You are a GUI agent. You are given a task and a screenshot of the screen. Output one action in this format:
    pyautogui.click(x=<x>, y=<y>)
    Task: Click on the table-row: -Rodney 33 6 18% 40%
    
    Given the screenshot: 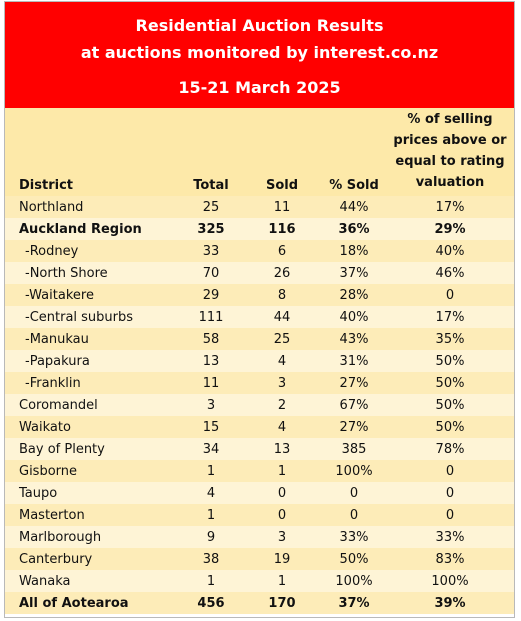 What is the action you would take?
    pyautogui.click(x=259, y=251)
    